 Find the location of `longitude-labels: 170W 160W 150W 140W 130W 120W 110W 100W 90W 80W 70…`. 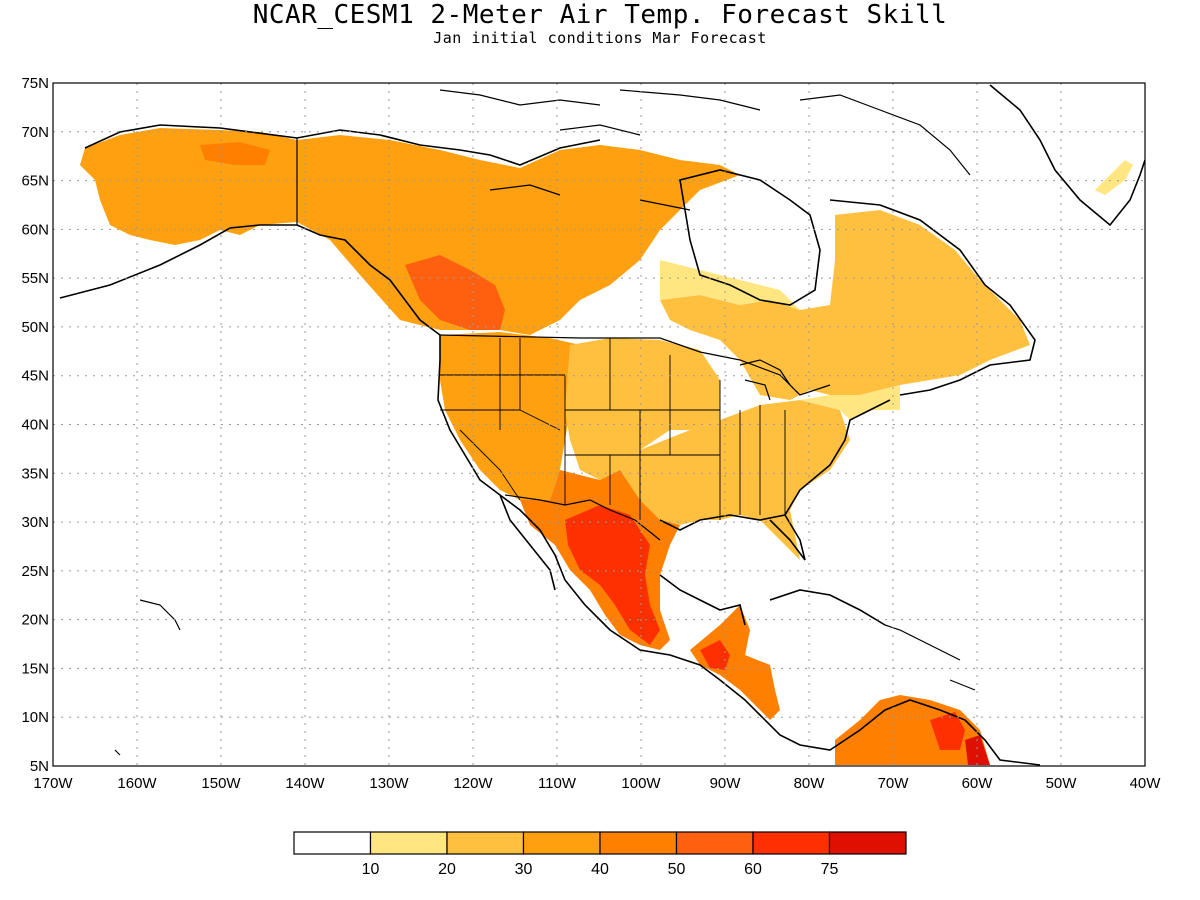

longitude-labels: 170W 160W 150W 140W 130W 120W 110W 100W 90W 80W 70… is located at coordinates (597, 783).